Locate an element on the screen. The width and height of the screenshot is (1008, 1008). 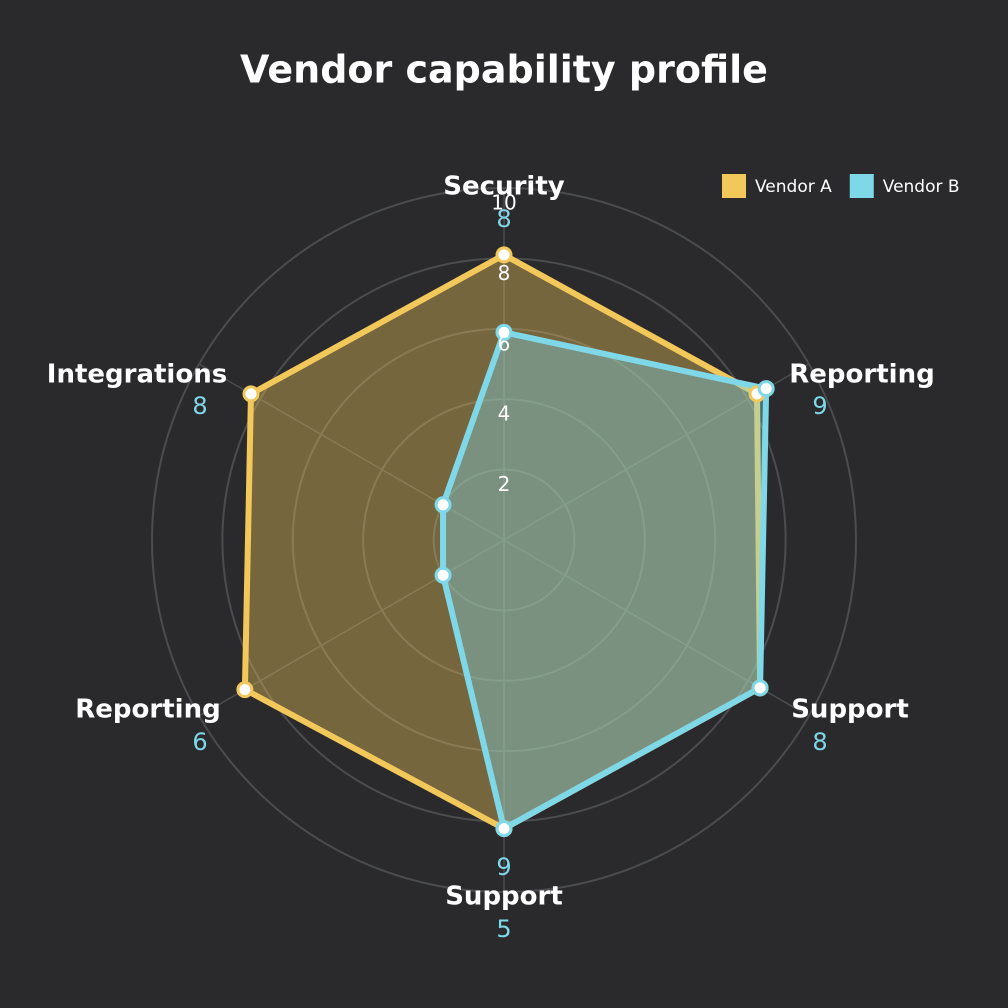
chart-title: Vendor capability profile is located at coordinates (504, 70).